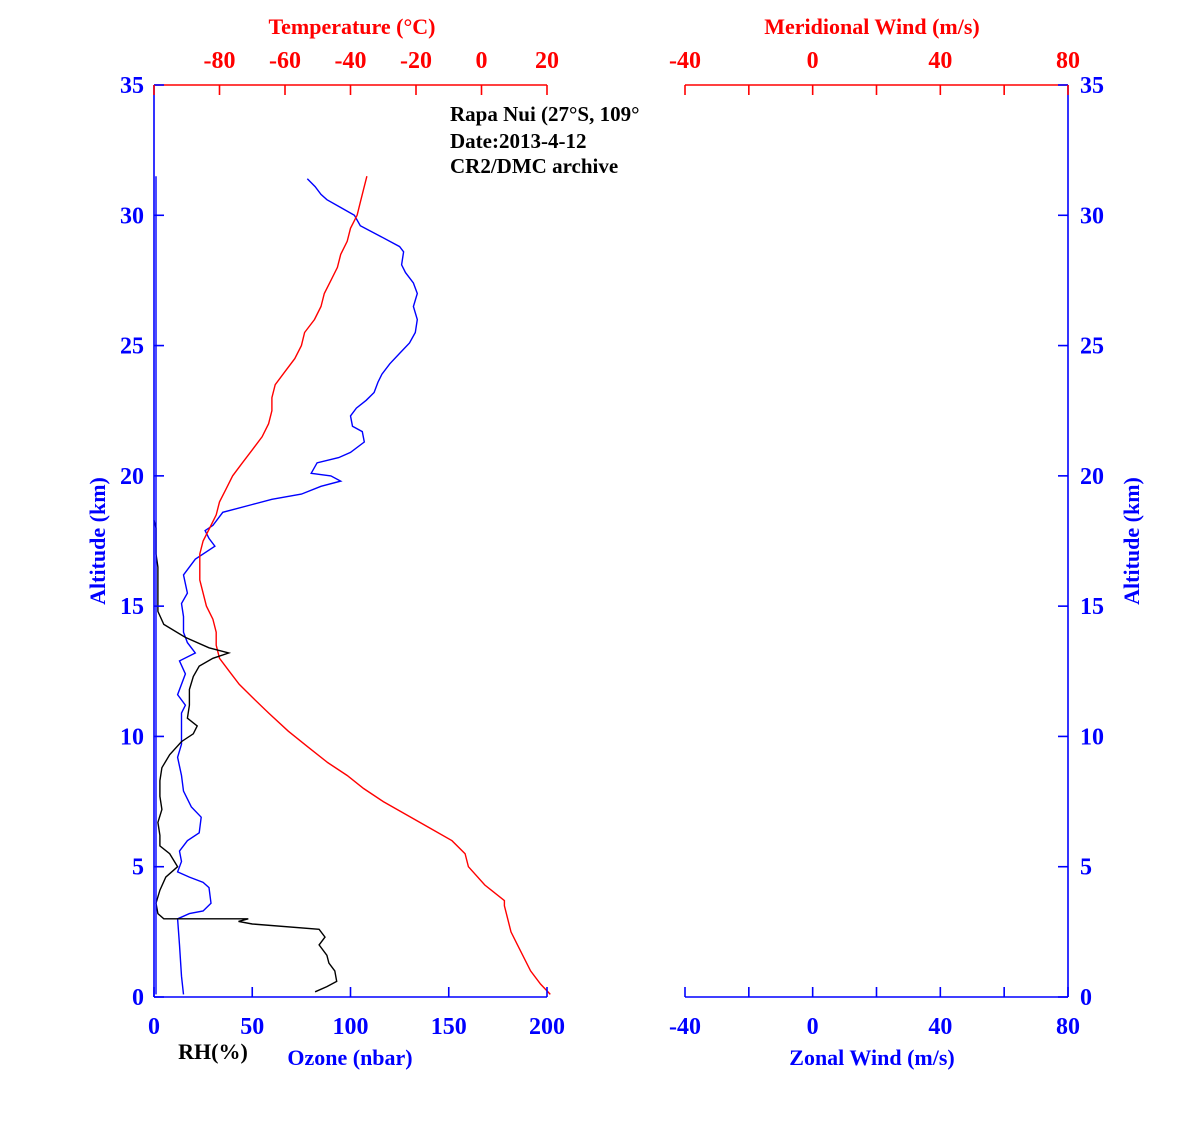 The height and width of the screenshot is (1127, 1181). What do you see at coordinates (213, 1051) in the screenshot?
I see `rh-axis-title: RH(%)` at bounding box center [213, 1051].